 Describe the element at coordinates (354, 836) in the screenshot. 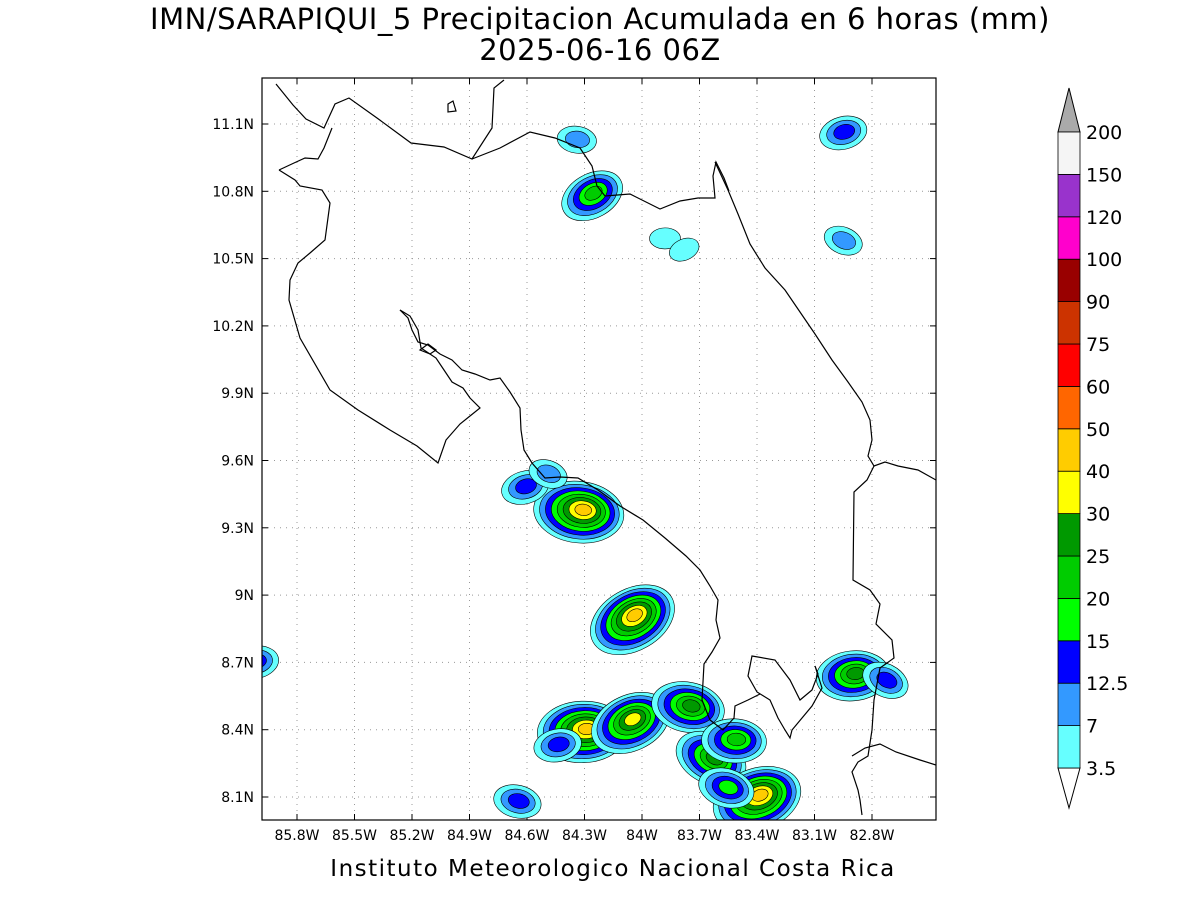

I see `lon-tick-label: 85.5W` at that location.